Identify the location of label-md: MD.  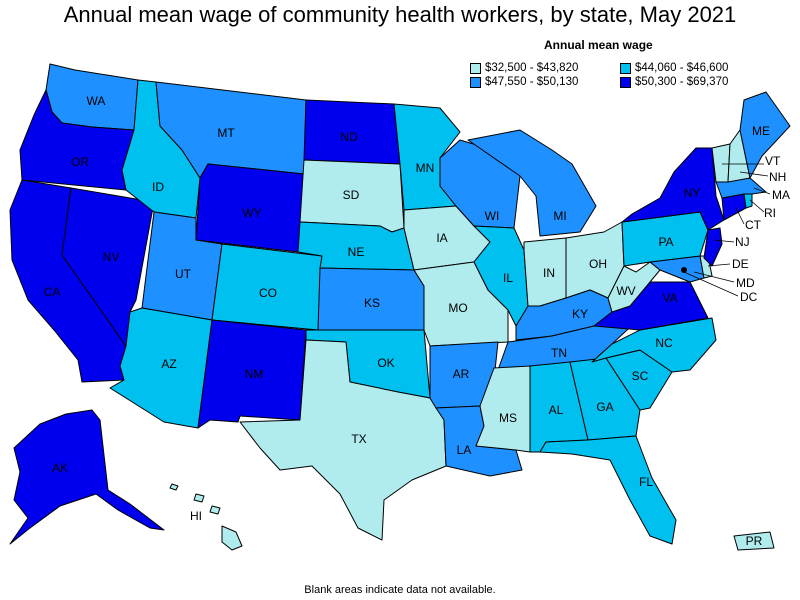
(745, 283).